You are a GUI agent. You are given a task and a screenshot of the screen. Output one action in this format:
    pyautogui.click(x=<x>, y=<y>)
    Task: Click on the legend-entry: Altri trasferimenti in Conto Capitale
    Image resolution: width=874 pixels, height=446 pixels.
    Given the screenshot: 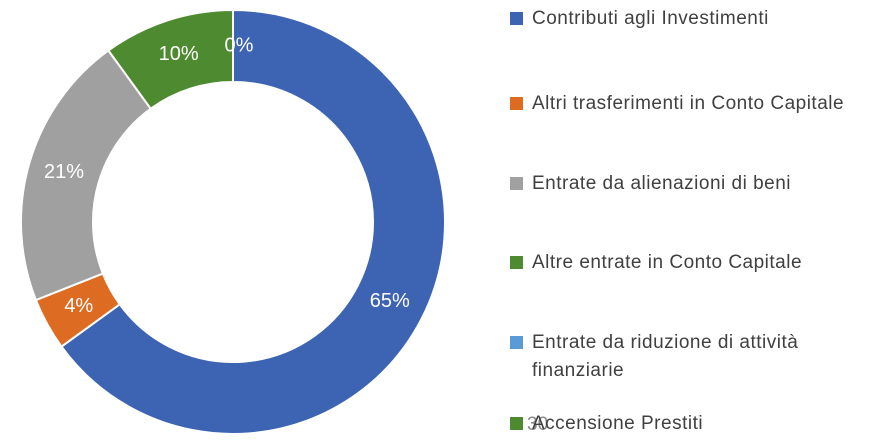 What is the action you would take?
    pyautogui.click(x=692, y=104)
    